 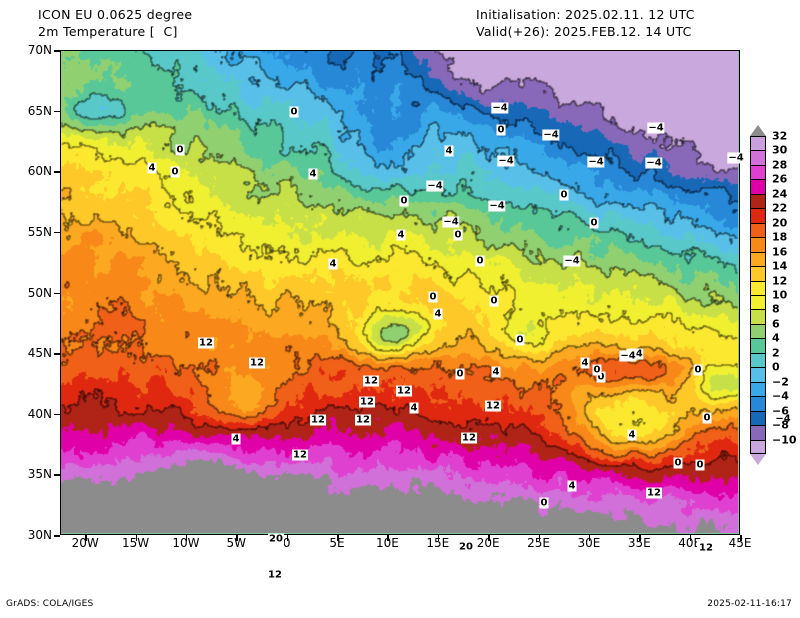 I want to click on y-axis-label: 45N, so click(x=39, y=353).